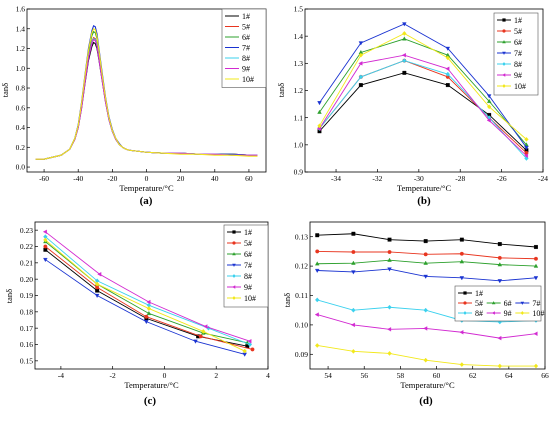 The height and width of the screenshot is (421, 550). What do you see at coordinates (328, 375) in the screenshot?
I see `x-tick-label: 54` at bounding box center [328, 375].